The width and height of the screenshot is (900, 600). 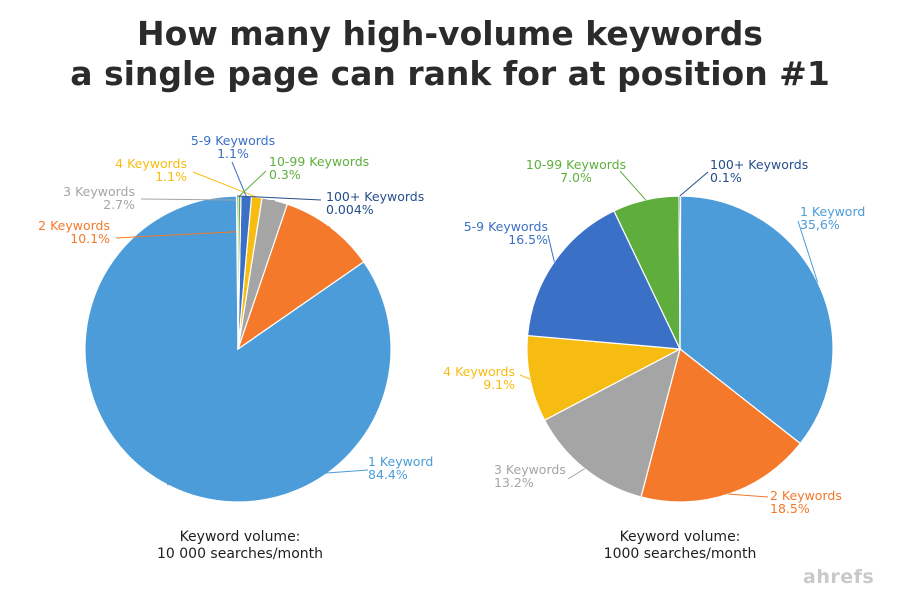 I want to click on pie-1-slice-3-keywords, so click(x=612, y=422).